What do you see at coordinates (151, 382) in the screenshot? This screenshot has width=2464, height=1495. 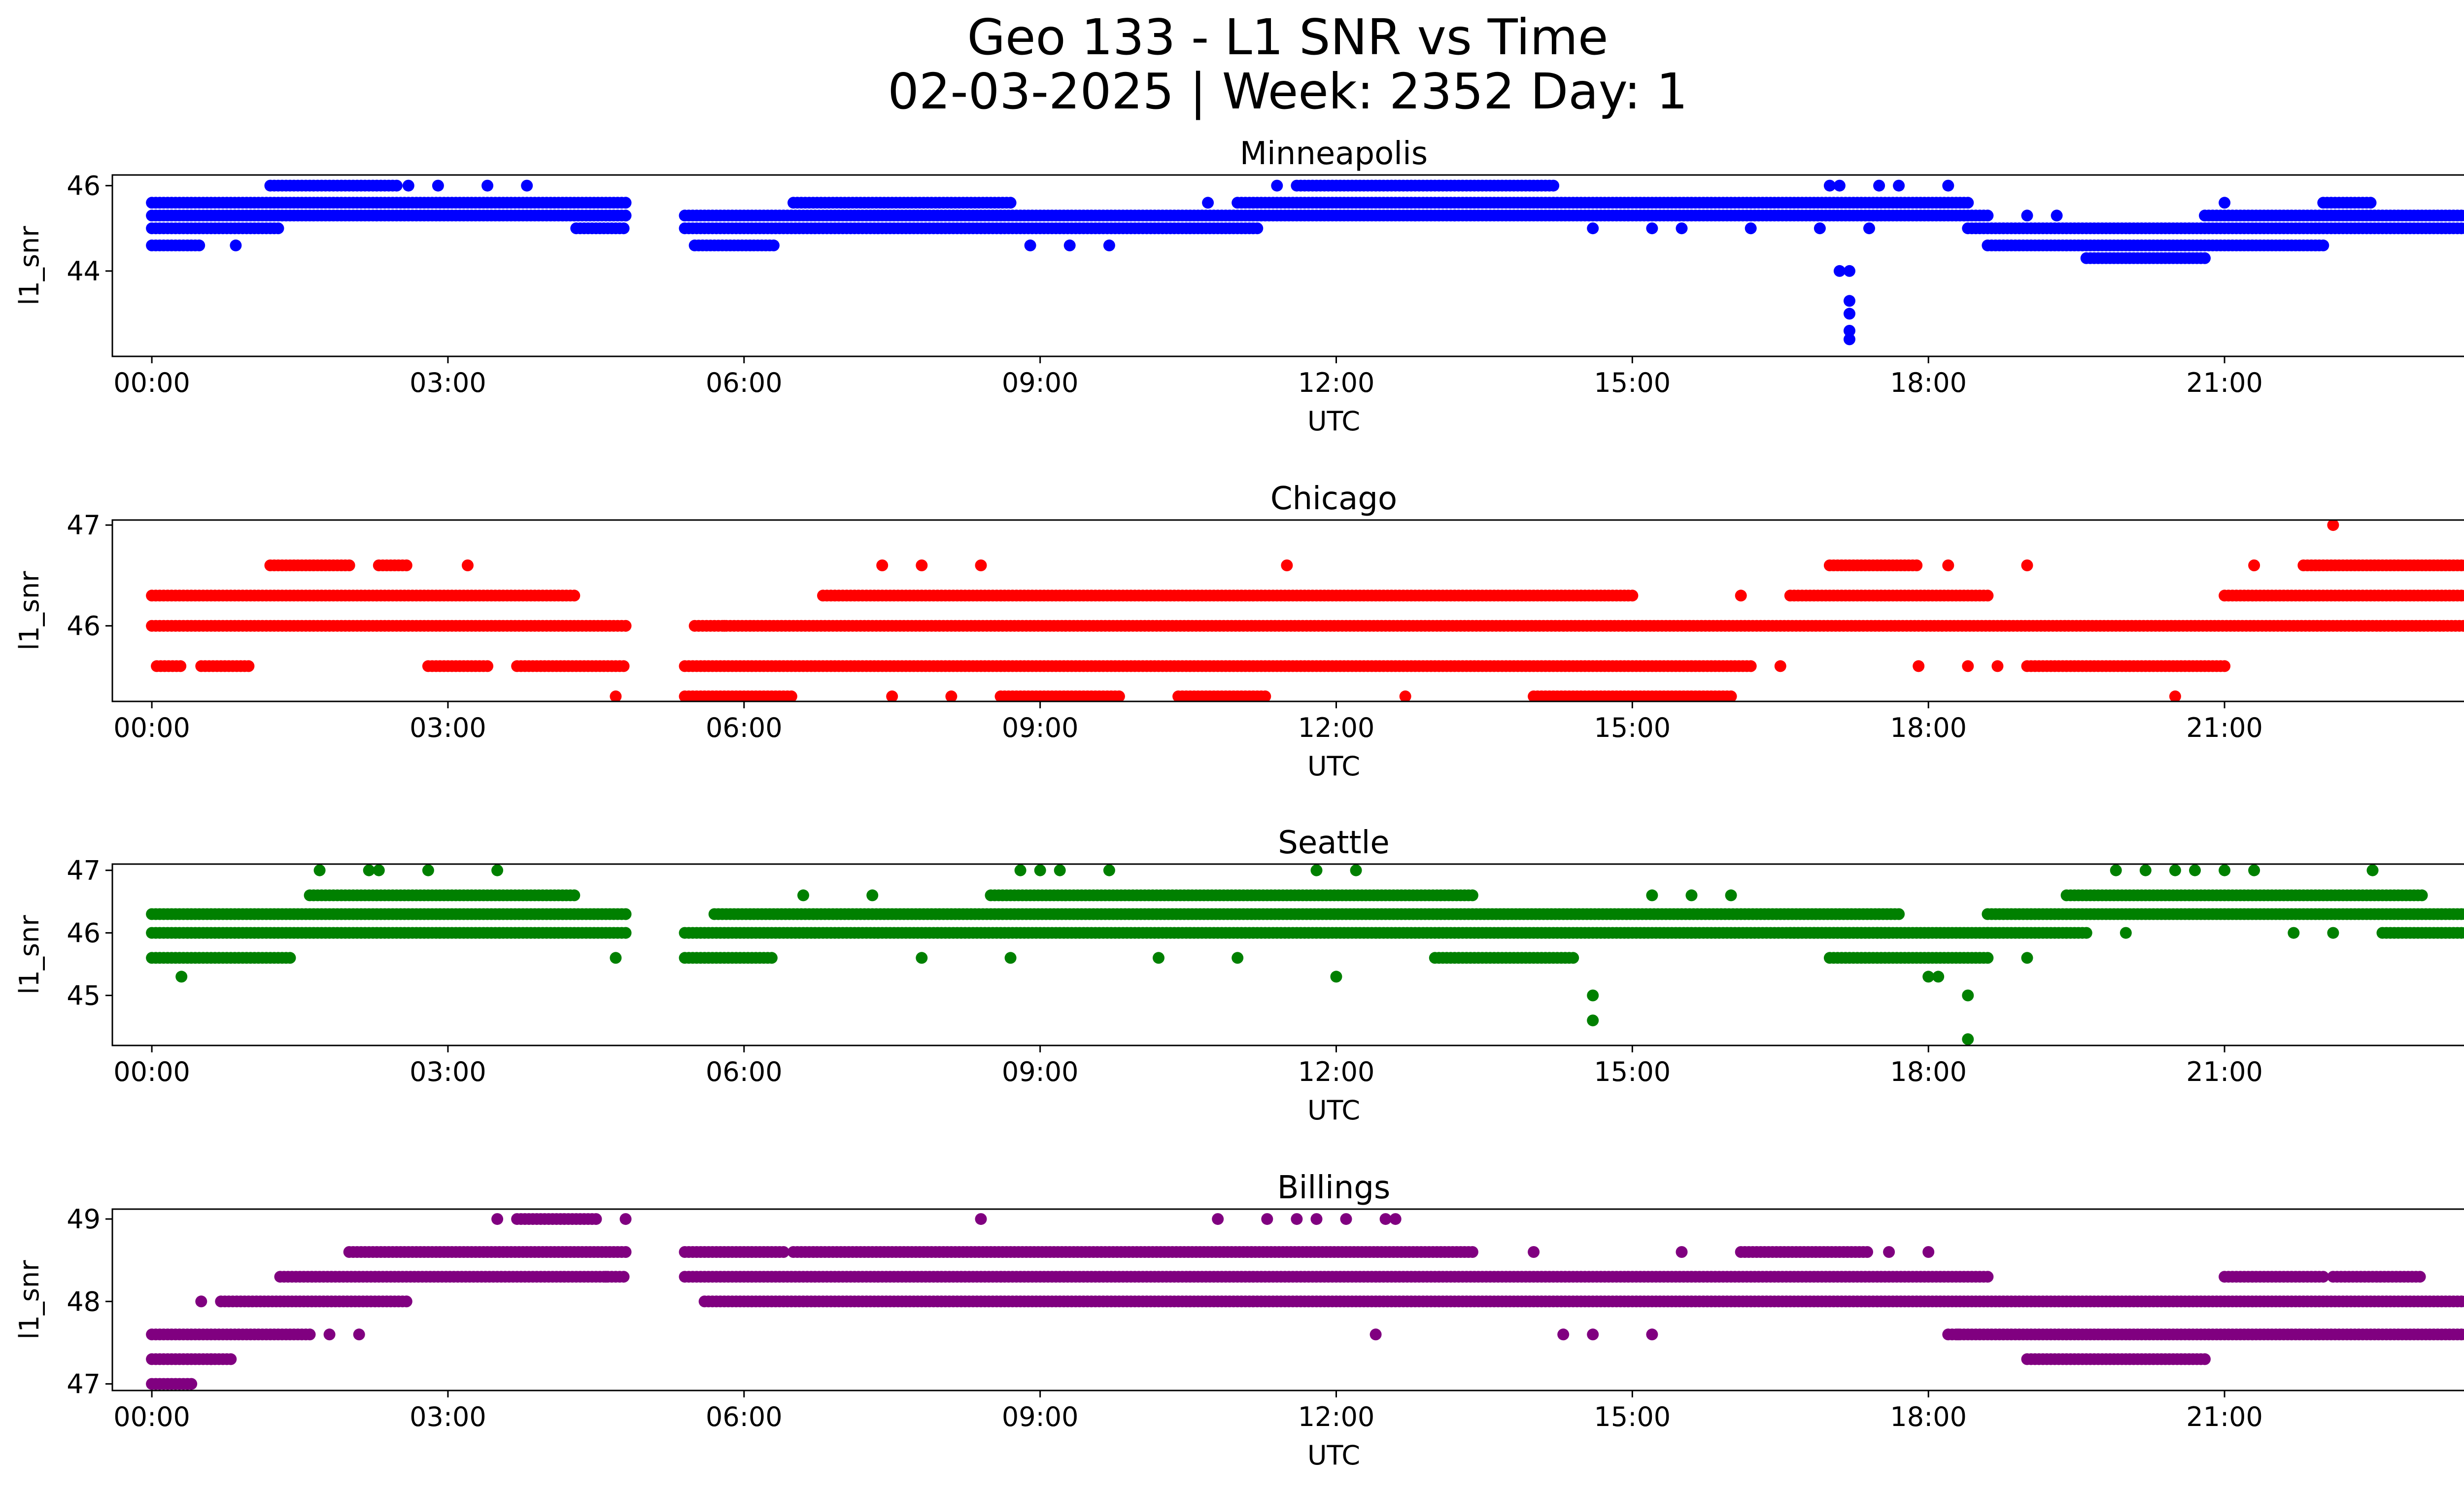 I see `minneapolis-xtick-label: 00:00` at bounding box center [151, 382].